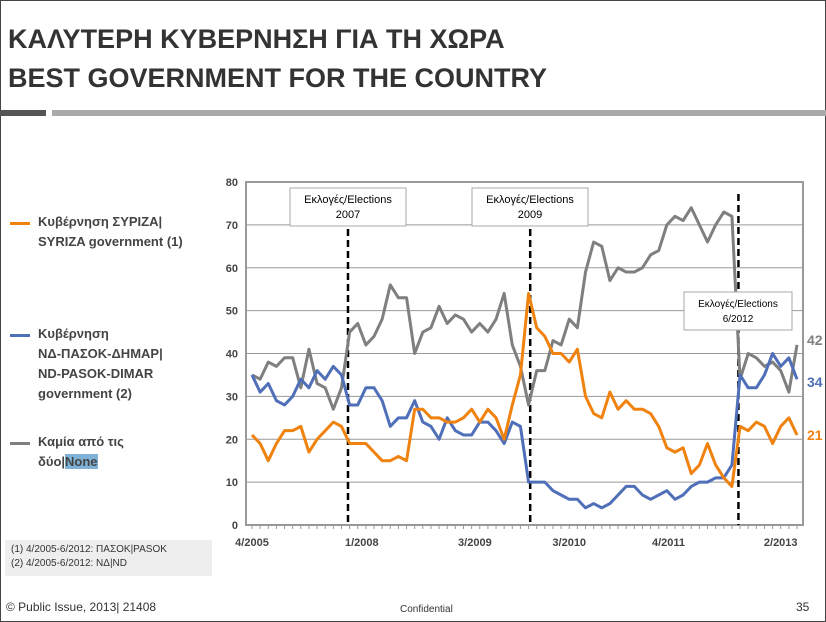  What do you see at coordinates (803, 607) in the screenshot?
I see `page-number: 35` at bounding box center [803, 607].